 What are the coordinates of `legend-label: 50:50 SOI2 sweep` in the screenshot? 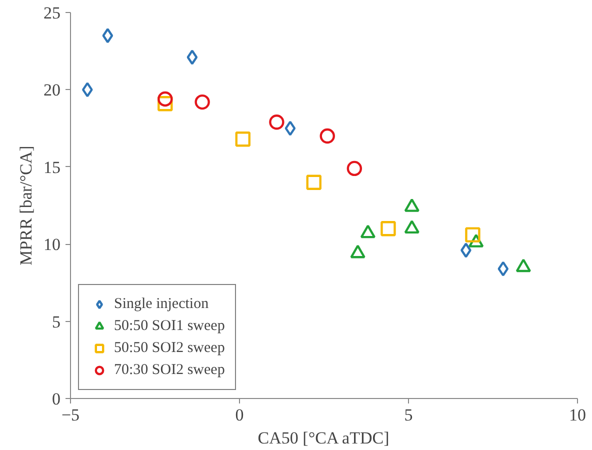 It's located at (169, 348).